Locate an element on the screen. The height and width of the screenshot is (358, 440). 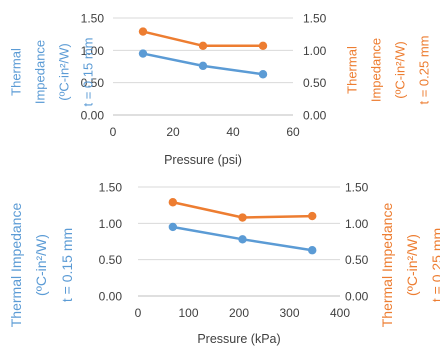
y-left-axis-title-line: Thermal is located at coordinates (16, 72).